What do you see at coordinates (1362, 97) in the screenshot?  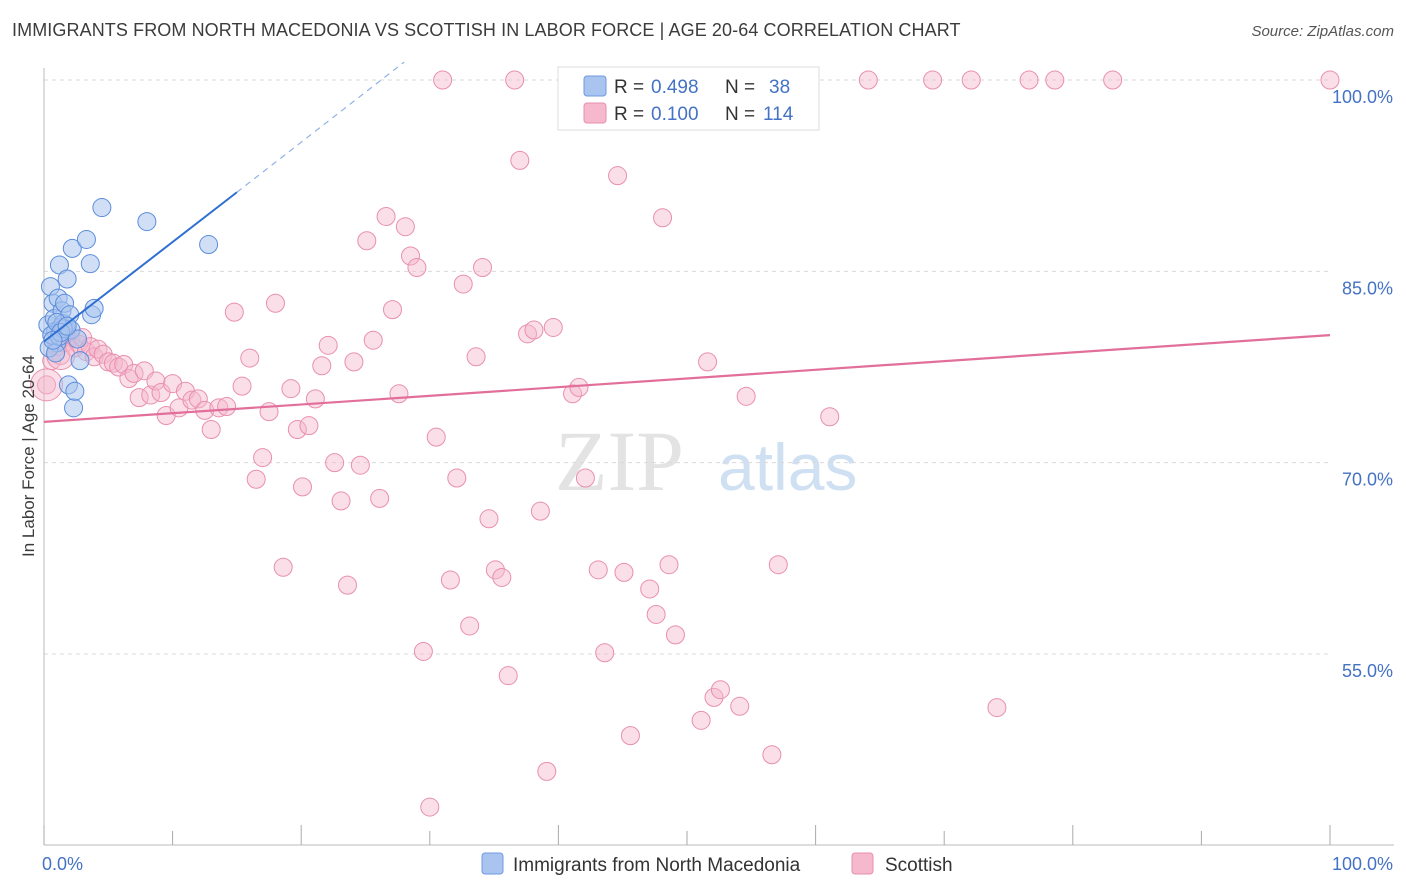 I see `y-tick-label-3: 100.0%` at bounding box center [1362, 97].